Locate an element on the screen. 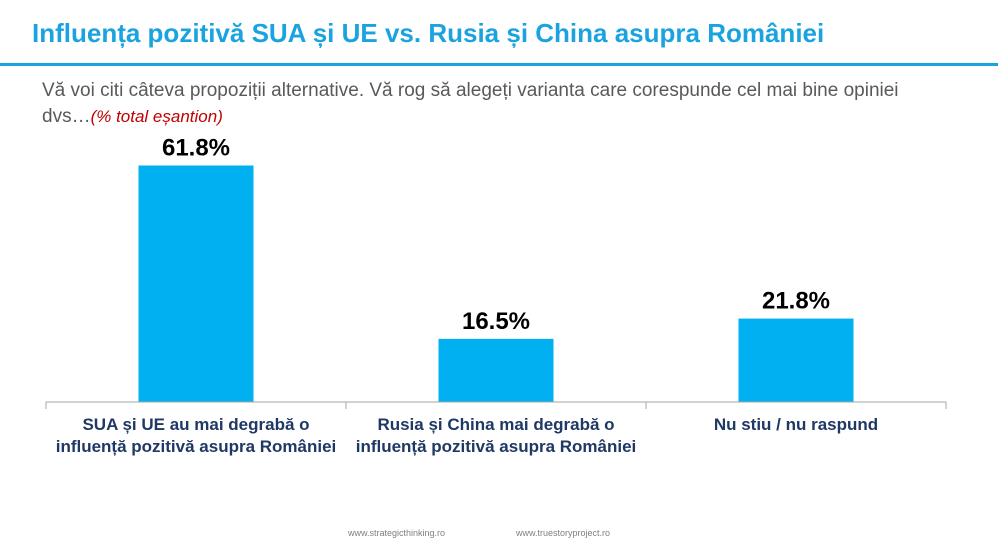 Image resolution: width=998 pixels, height=538 pixels. footer-link-left: www.strategicthinking.ro is located at coordinates (397, 533).